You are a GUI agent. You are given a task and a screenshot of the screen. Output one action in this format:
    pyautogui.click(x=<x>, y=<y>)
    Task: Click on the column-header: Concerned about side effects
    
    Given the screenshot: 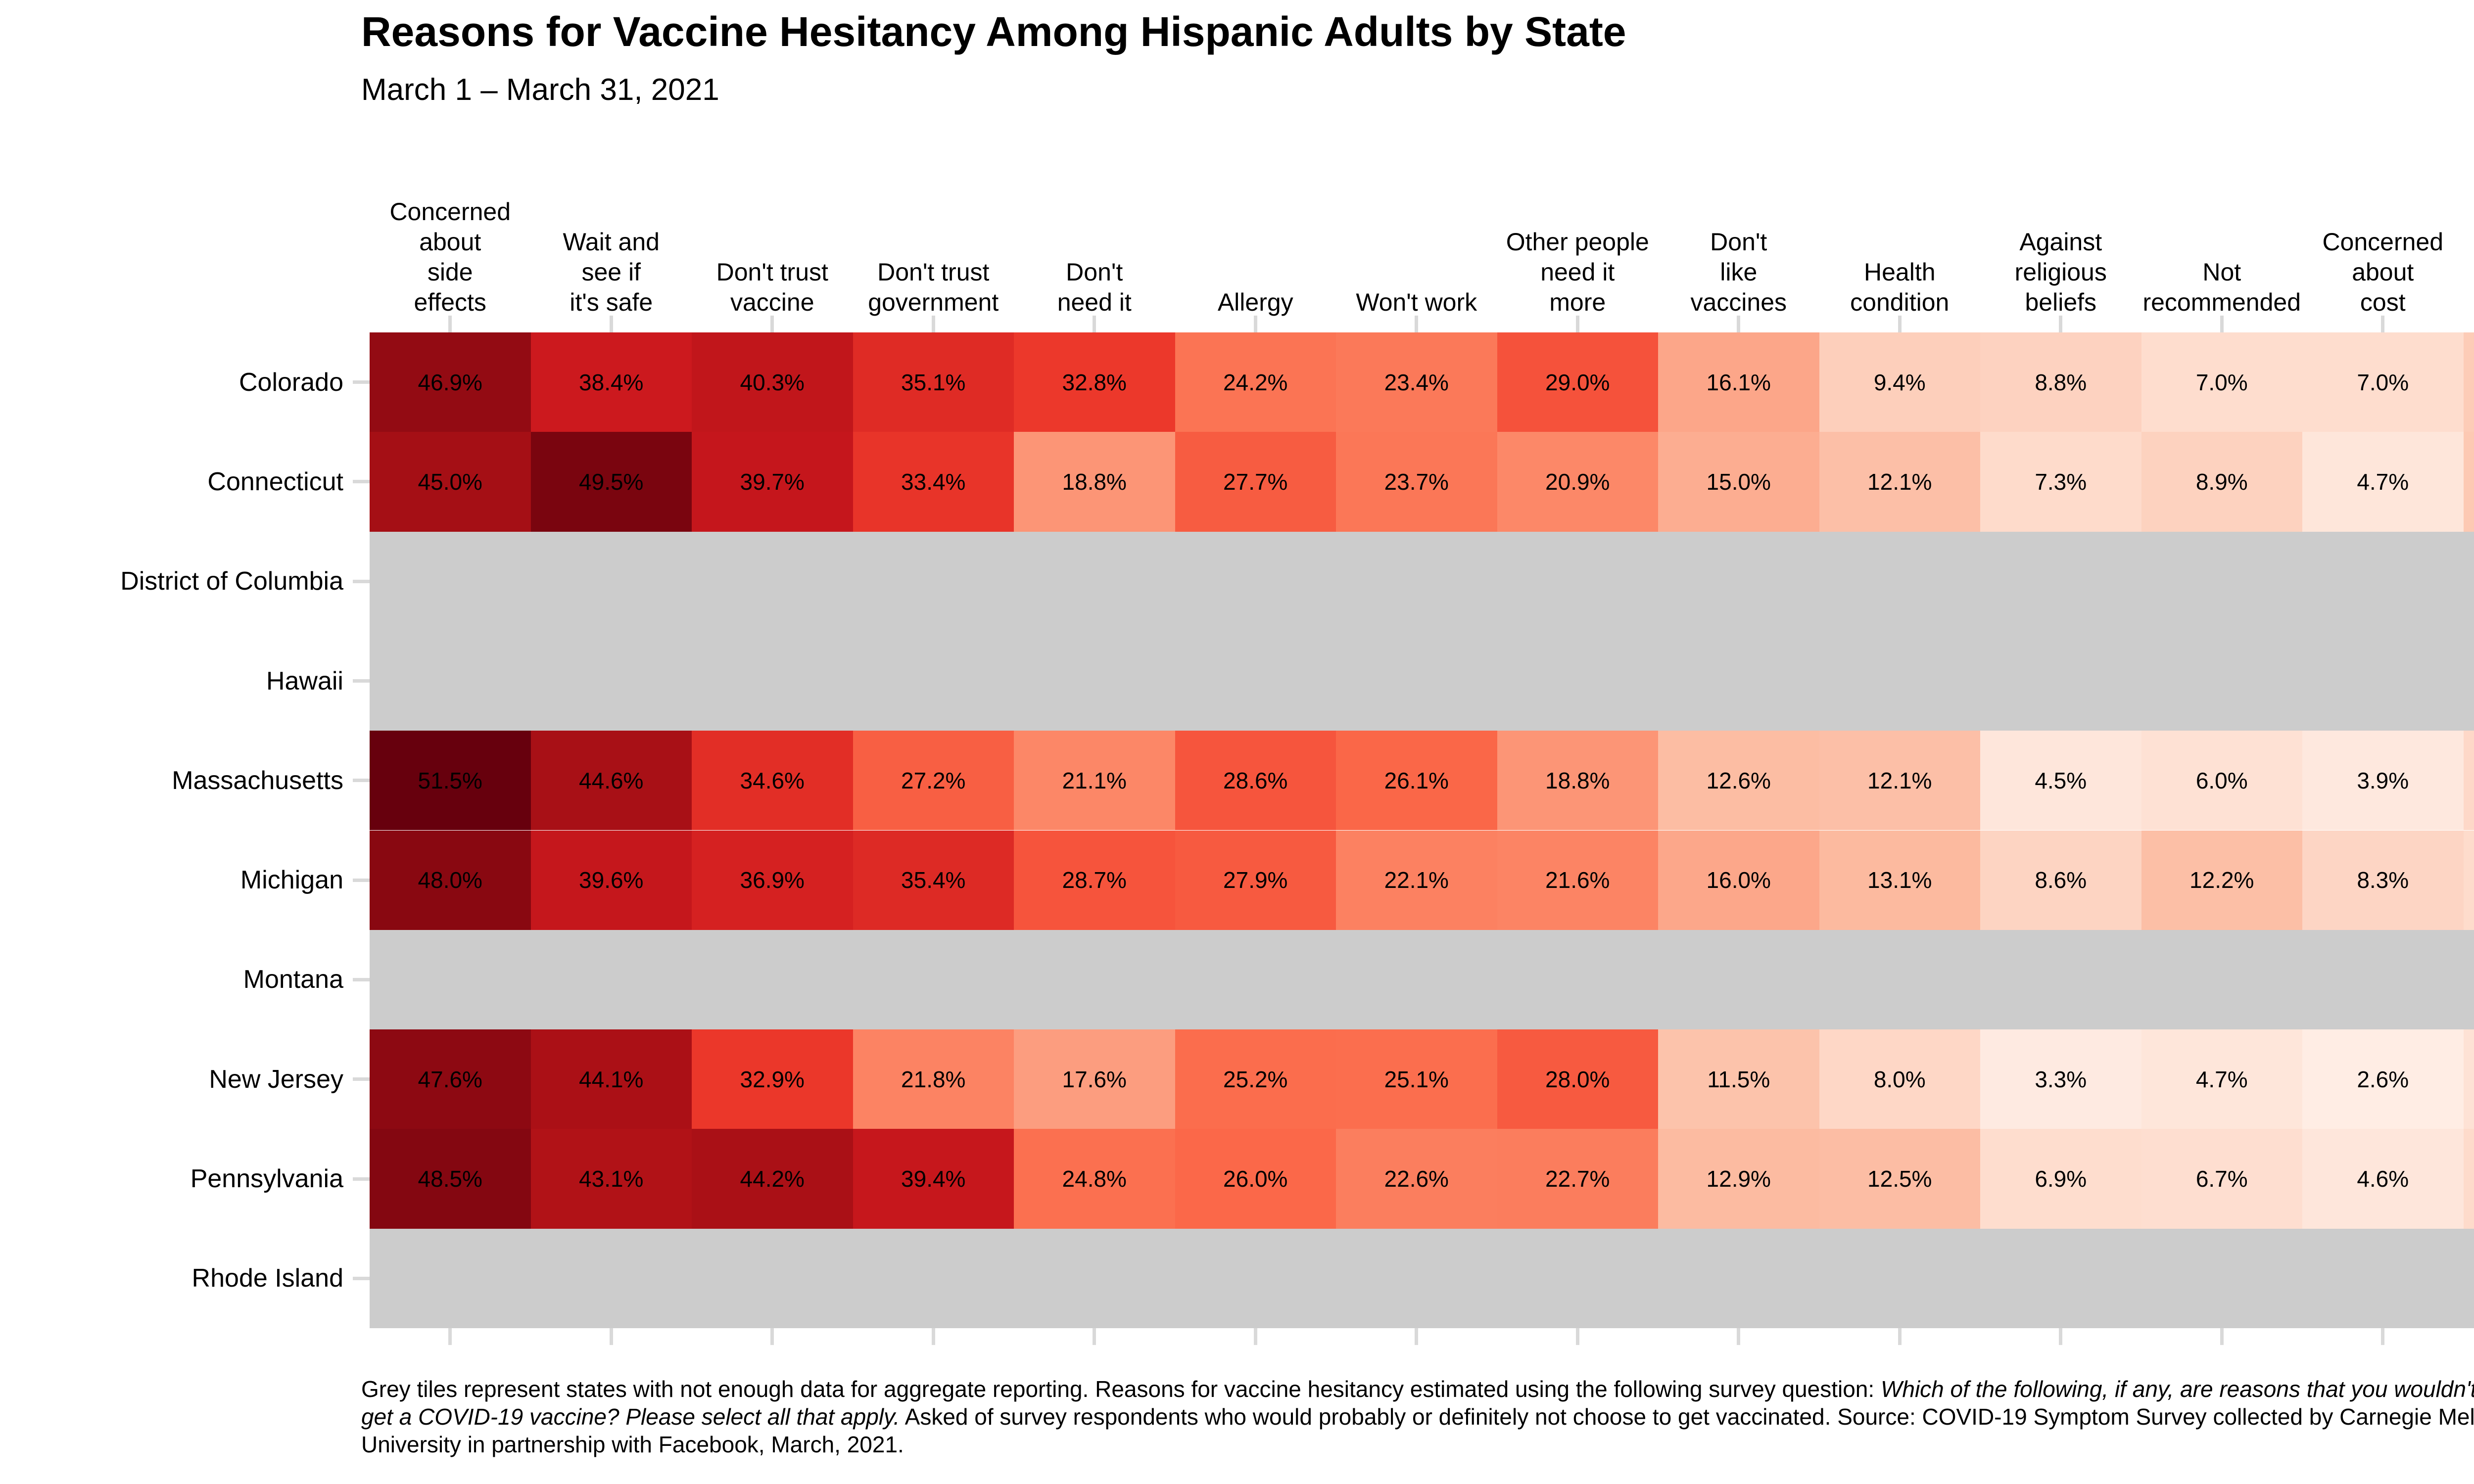 What is the action you would take?
    pyautogui.click(x=451, y=257)
    